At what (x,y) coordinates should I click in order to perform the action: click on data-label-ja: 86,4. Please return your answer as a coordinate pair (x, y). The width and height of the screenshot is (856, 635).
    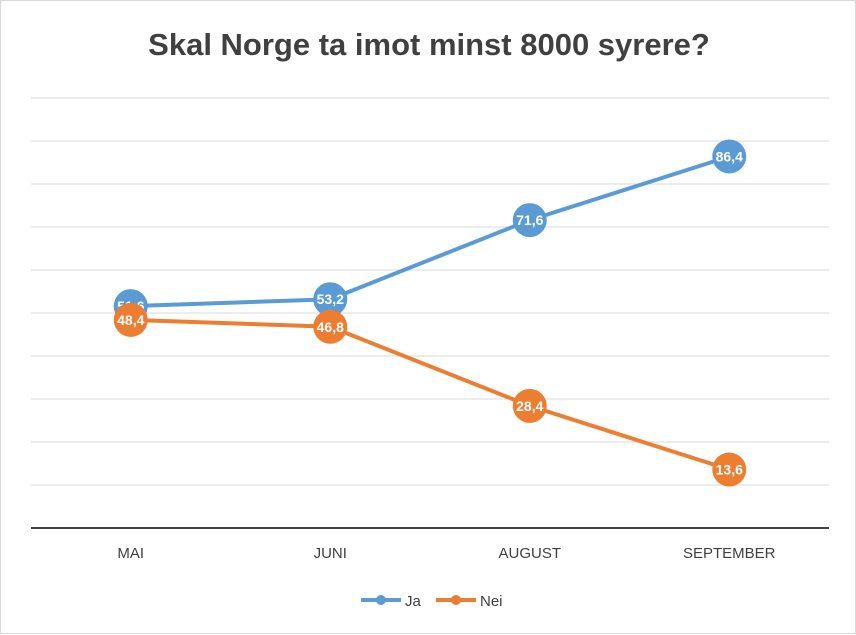
    Looking at the image, I should click on (729, 156).